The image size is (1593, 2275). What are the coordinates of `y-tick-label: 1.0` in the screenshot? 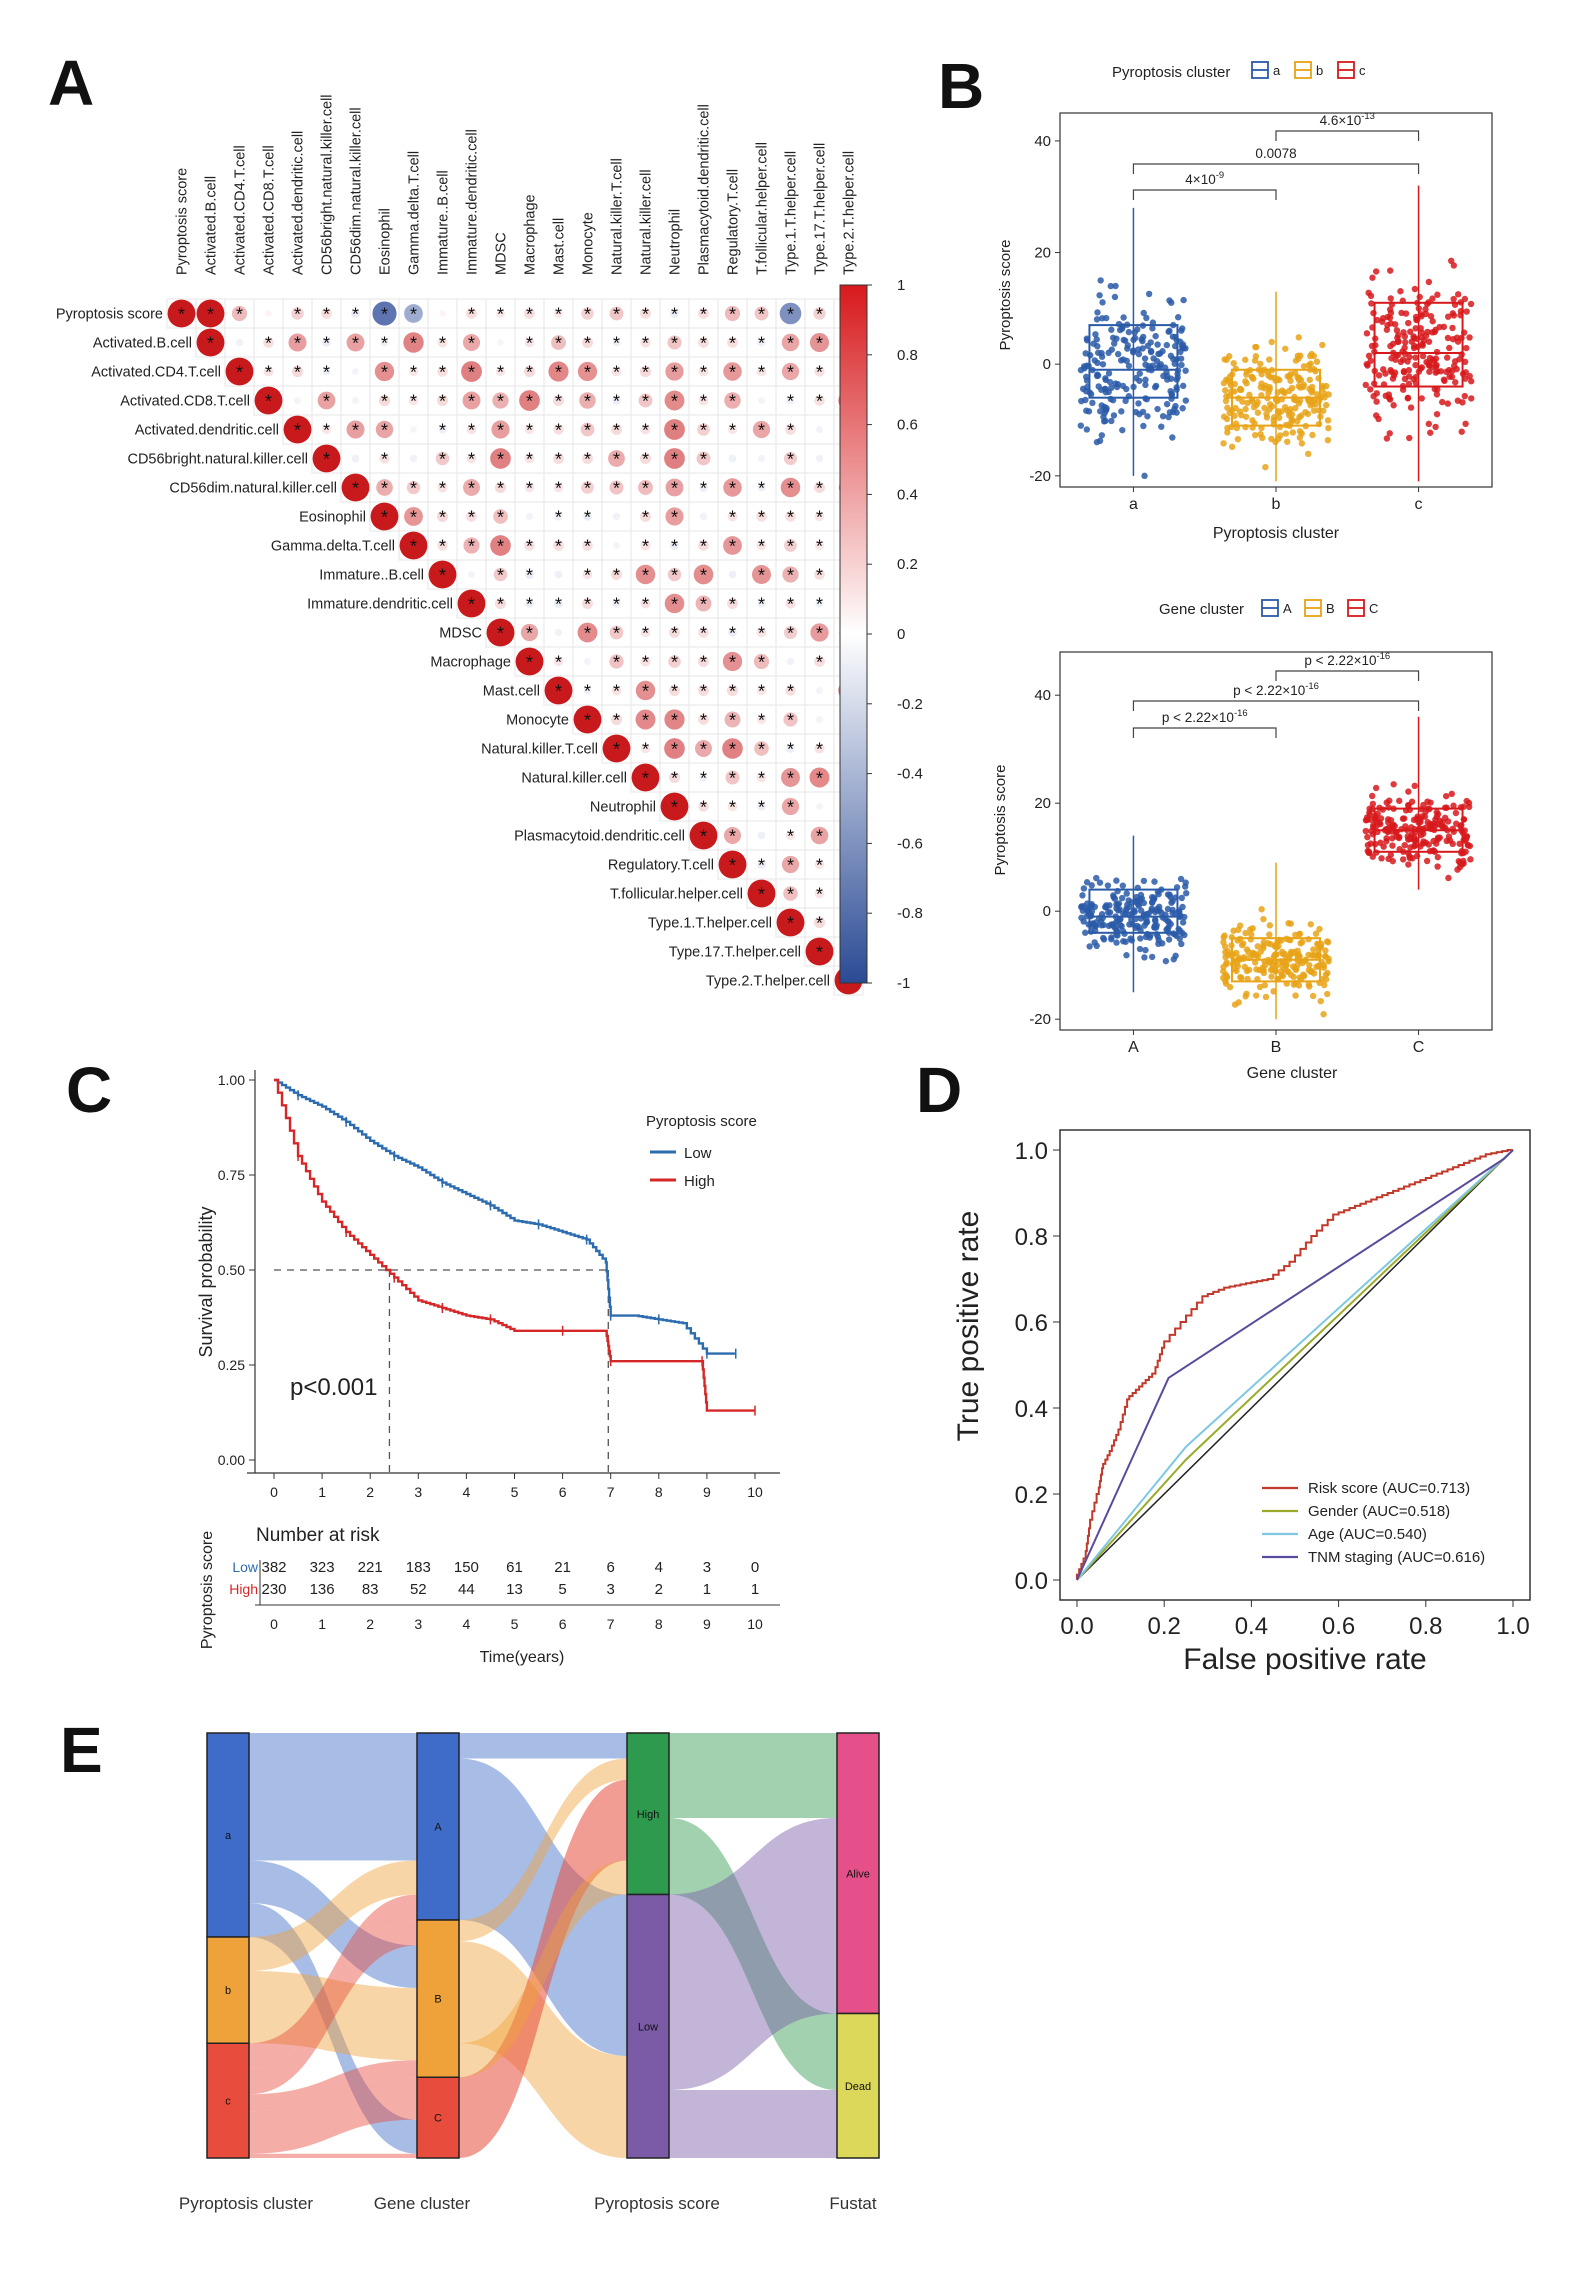 It's located at (1031, 1151).